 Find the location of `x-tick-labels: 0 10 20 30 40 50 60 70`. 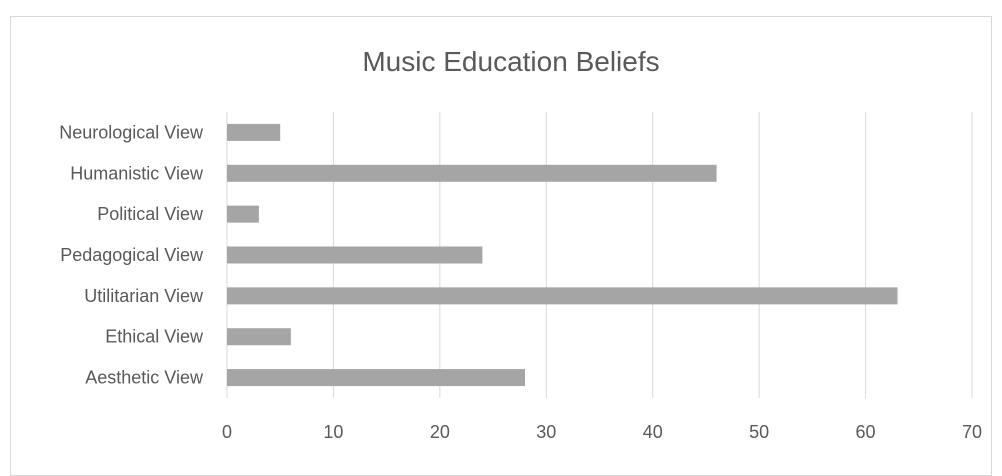

x-tick-labels: 0 10 20 30 40 50 60 70 is located at coordinates (602, 432).